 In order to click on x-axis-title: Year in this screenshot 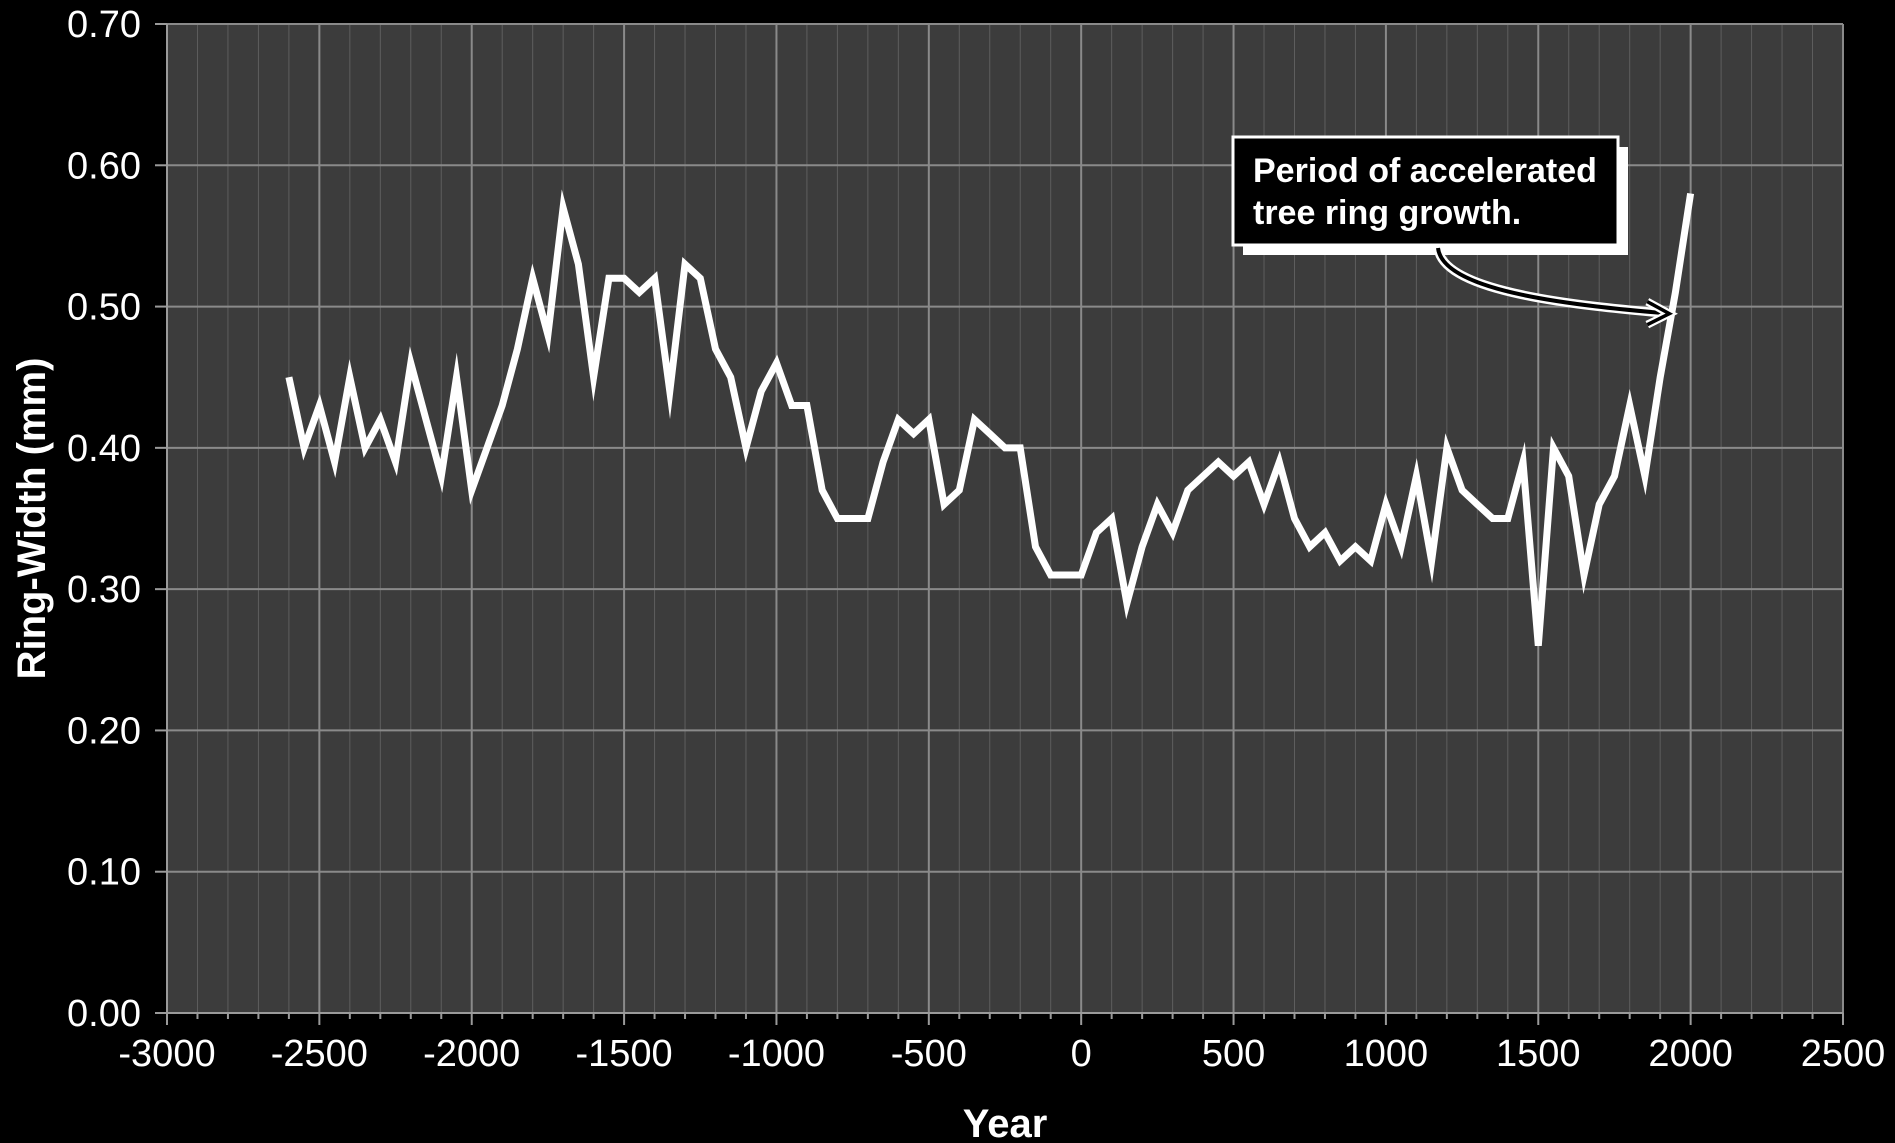, I will do `click(1005, 1122)`.